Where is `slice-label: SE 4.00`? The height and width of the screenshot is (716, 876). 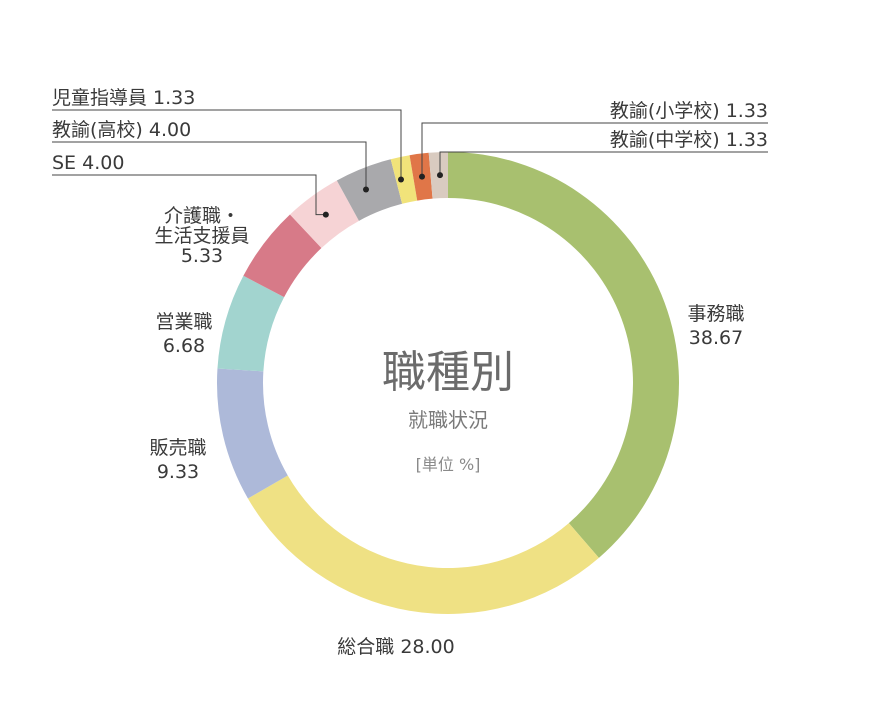
slice-label: SE 4.00 is located at coordinates (88, 163).